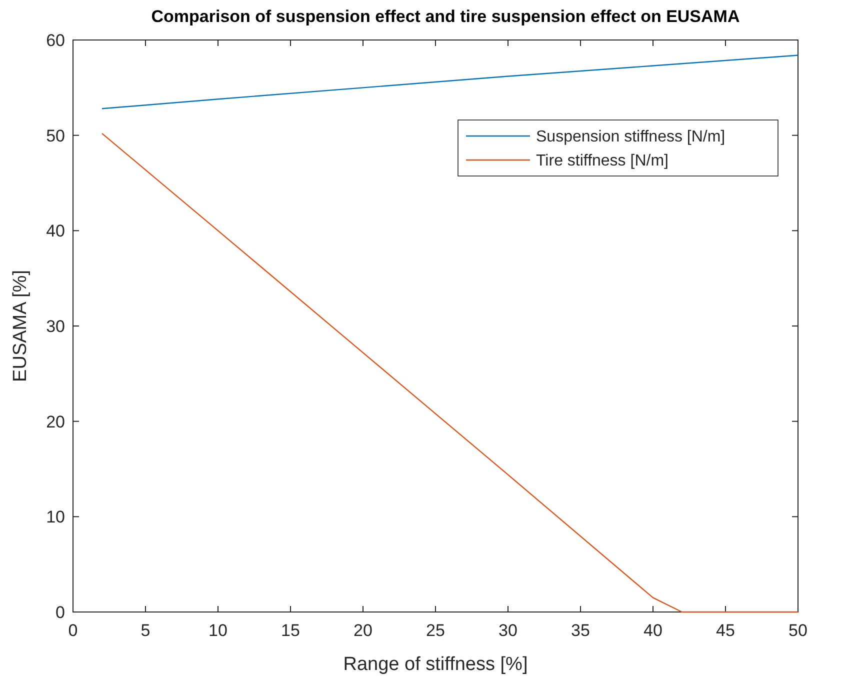 The height and width of the screenshot is (684, 847). Describe the element at coordinates (290, 630) in the screenshot. I see `x-tick-label: 15` at that location.